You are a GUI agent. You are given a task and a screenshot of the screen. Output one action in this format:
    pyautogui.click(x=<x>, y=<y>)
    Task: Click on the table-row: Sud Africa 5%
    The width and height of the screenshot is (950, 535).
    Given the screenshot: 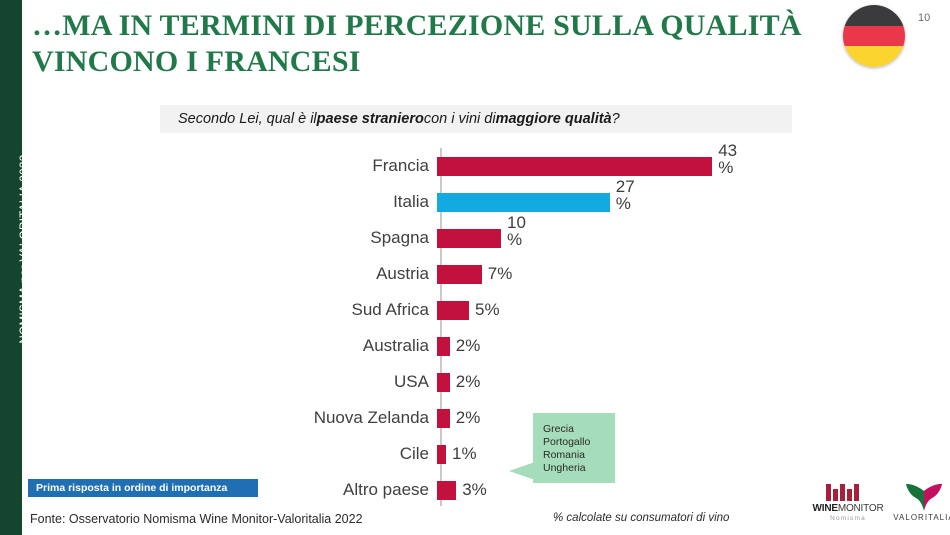 What is the action you would take?
    pyautogui.click(x=530, y=310)
    